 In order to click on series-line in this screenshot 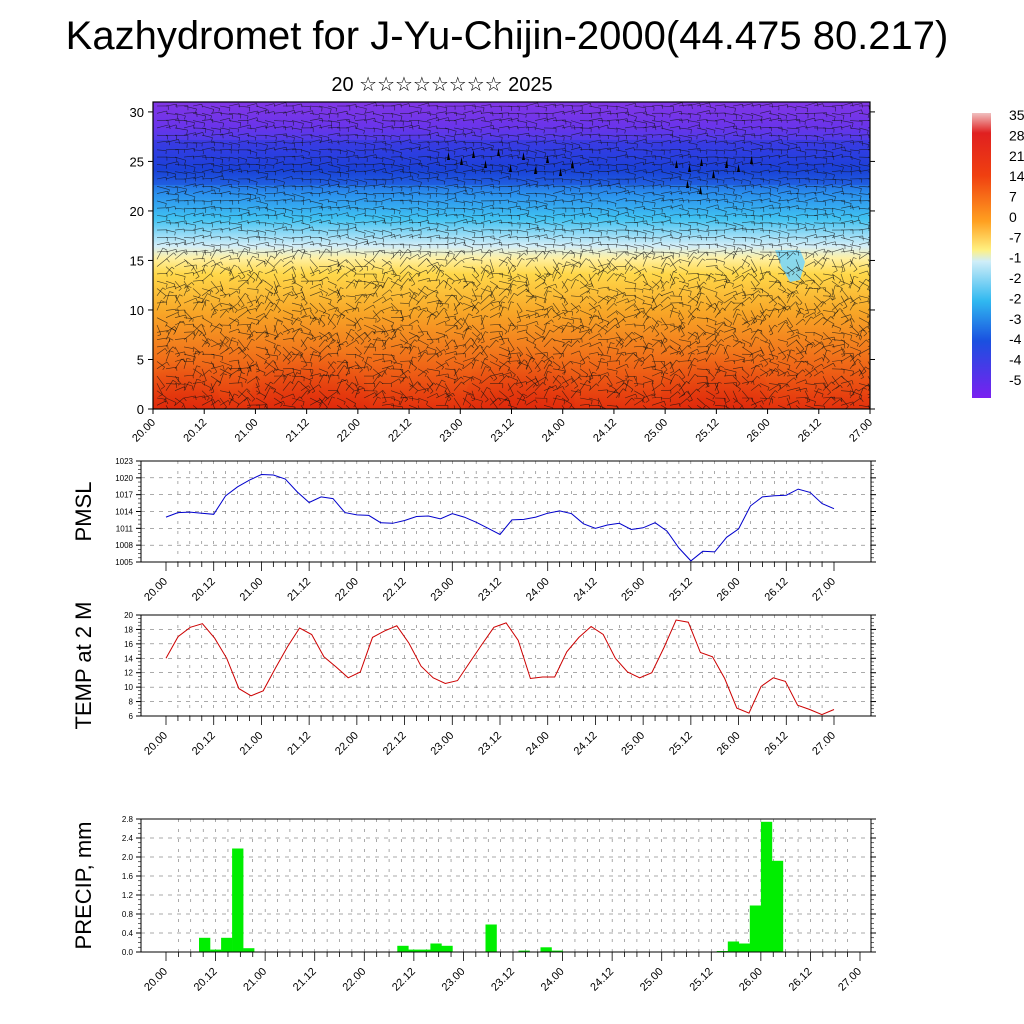, I will do `click(500, 517)`.